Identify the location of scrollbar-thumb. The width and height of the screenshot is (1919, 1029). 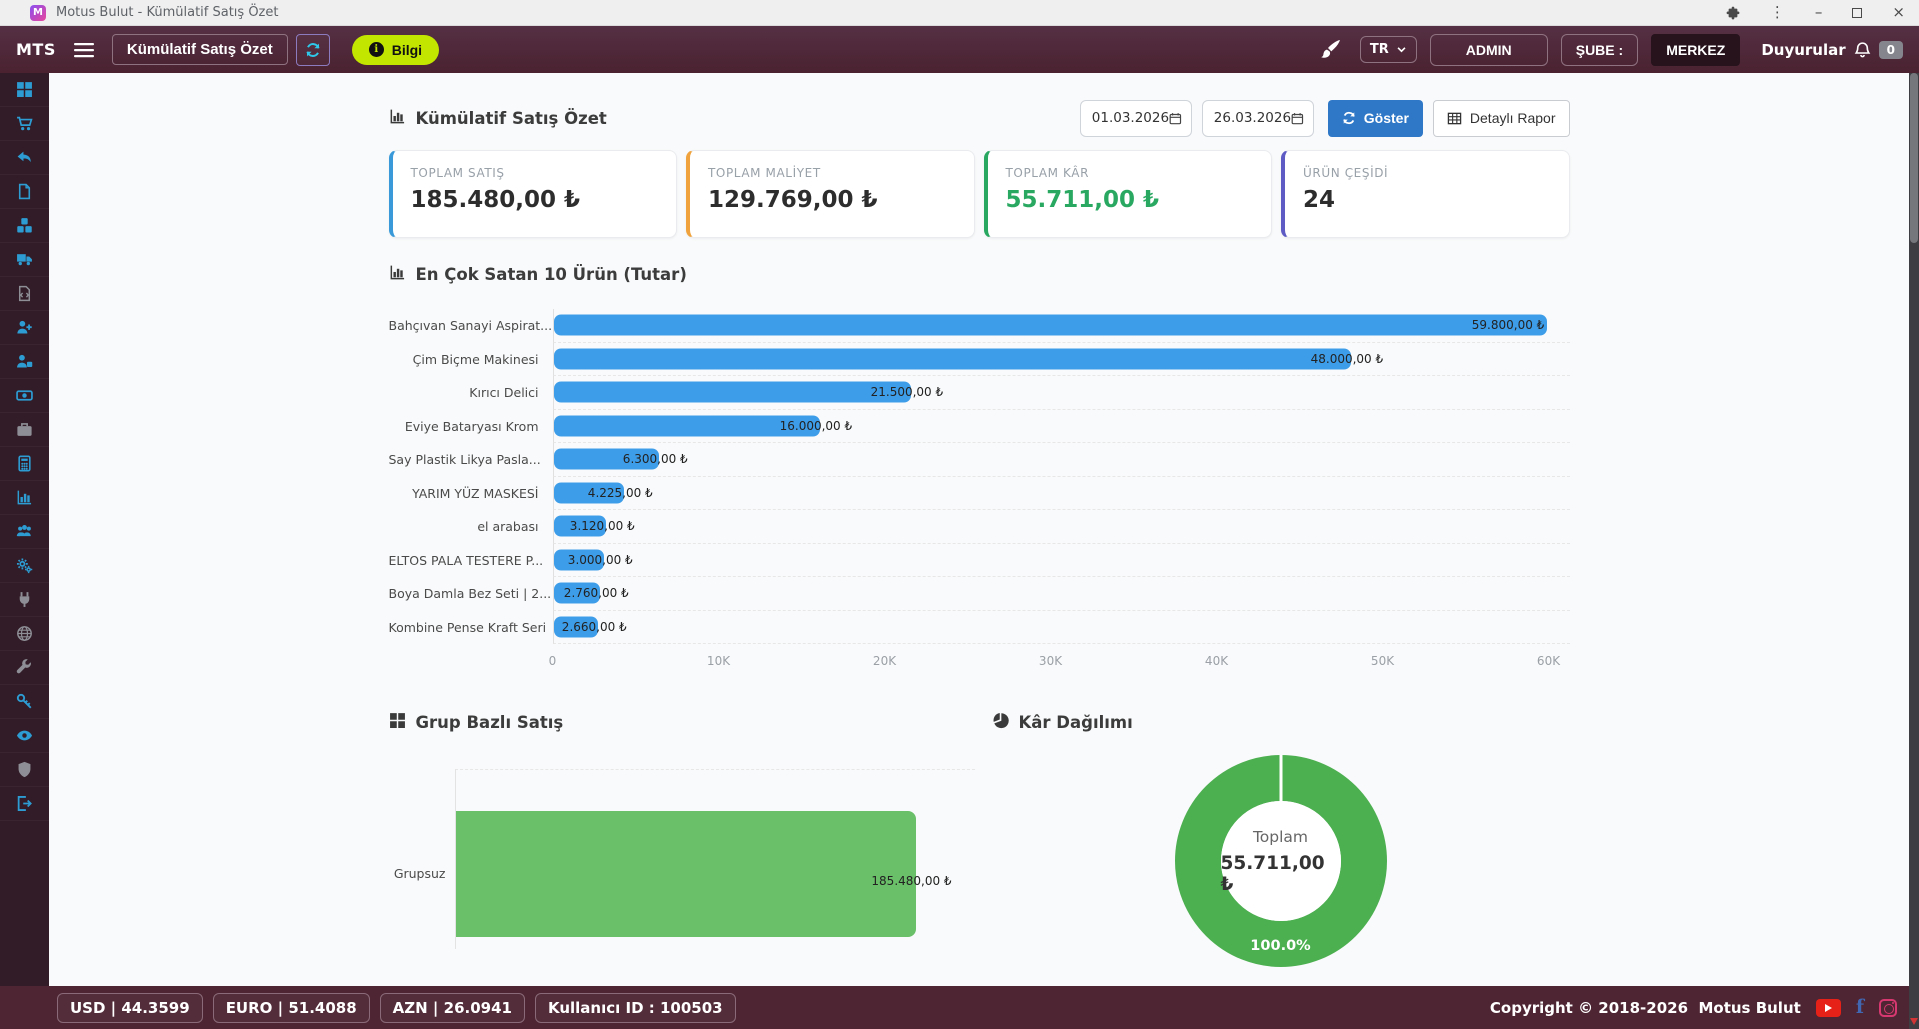
(1914, 158).